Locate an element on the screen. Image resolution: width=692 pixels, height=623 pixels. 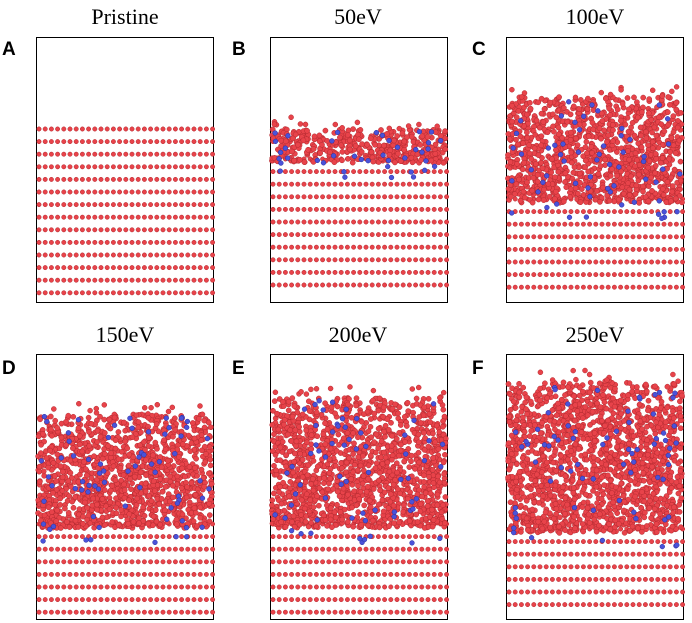
panel-label-c: C is located at coordinates (479, 49).